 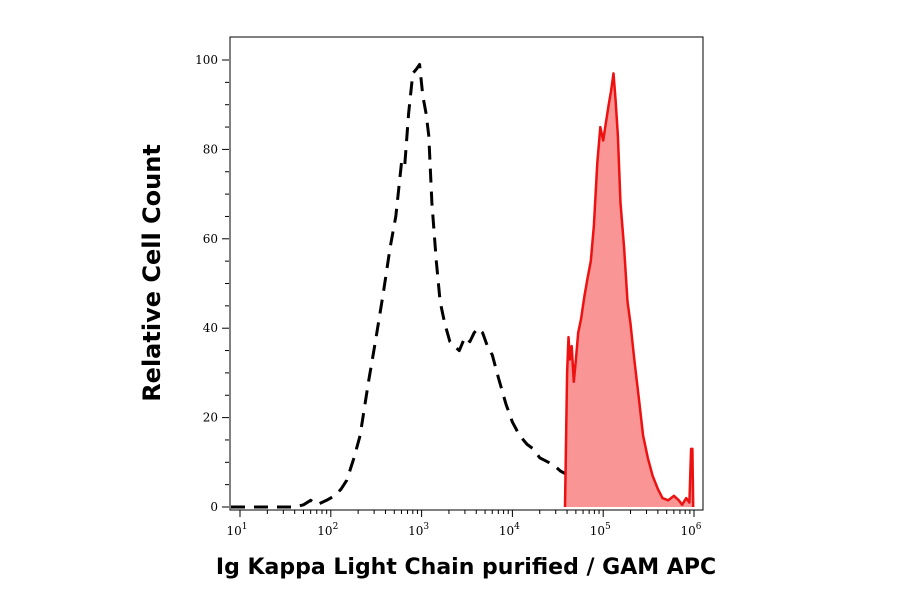 What do you see at coordinates (690, 530) in the screenshot?
I see `x-tick-label: 10⁶` at bounding box center [690, 530].